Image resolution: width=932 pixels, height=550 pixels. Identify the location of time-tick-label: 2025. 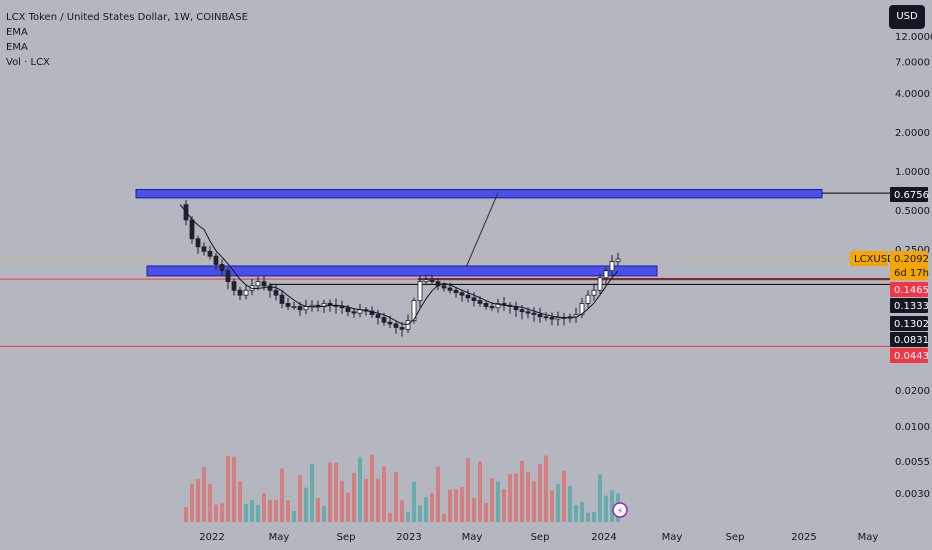
(803, 537).